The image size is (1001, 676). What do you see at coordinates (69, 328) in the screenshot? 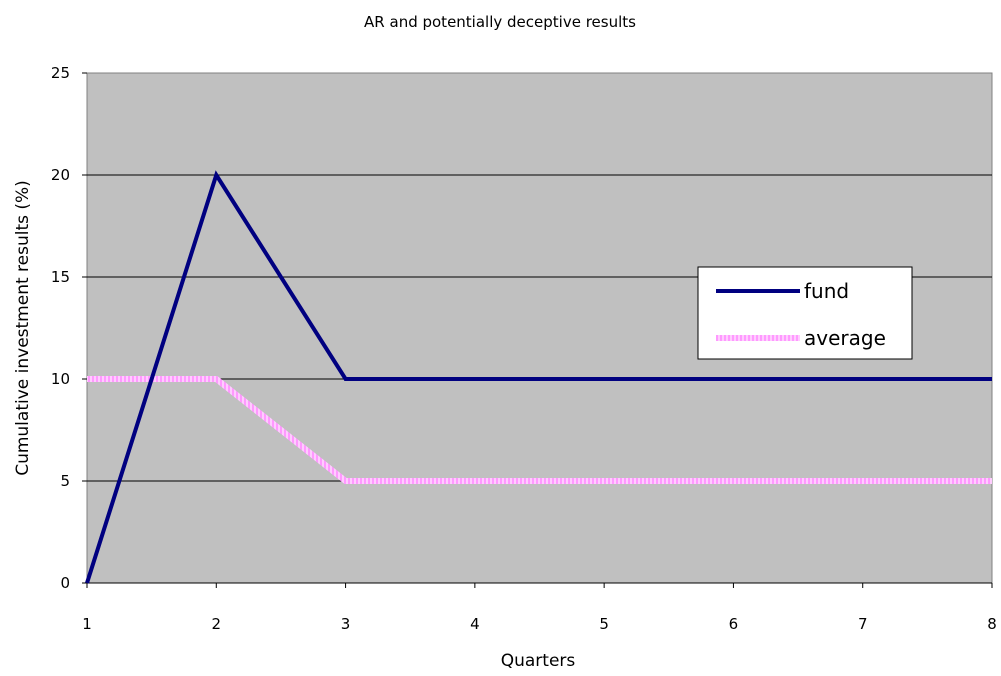
I see `y-axis-ticks: 0 5 10 15 20 25` at bounding box center [69, 328].